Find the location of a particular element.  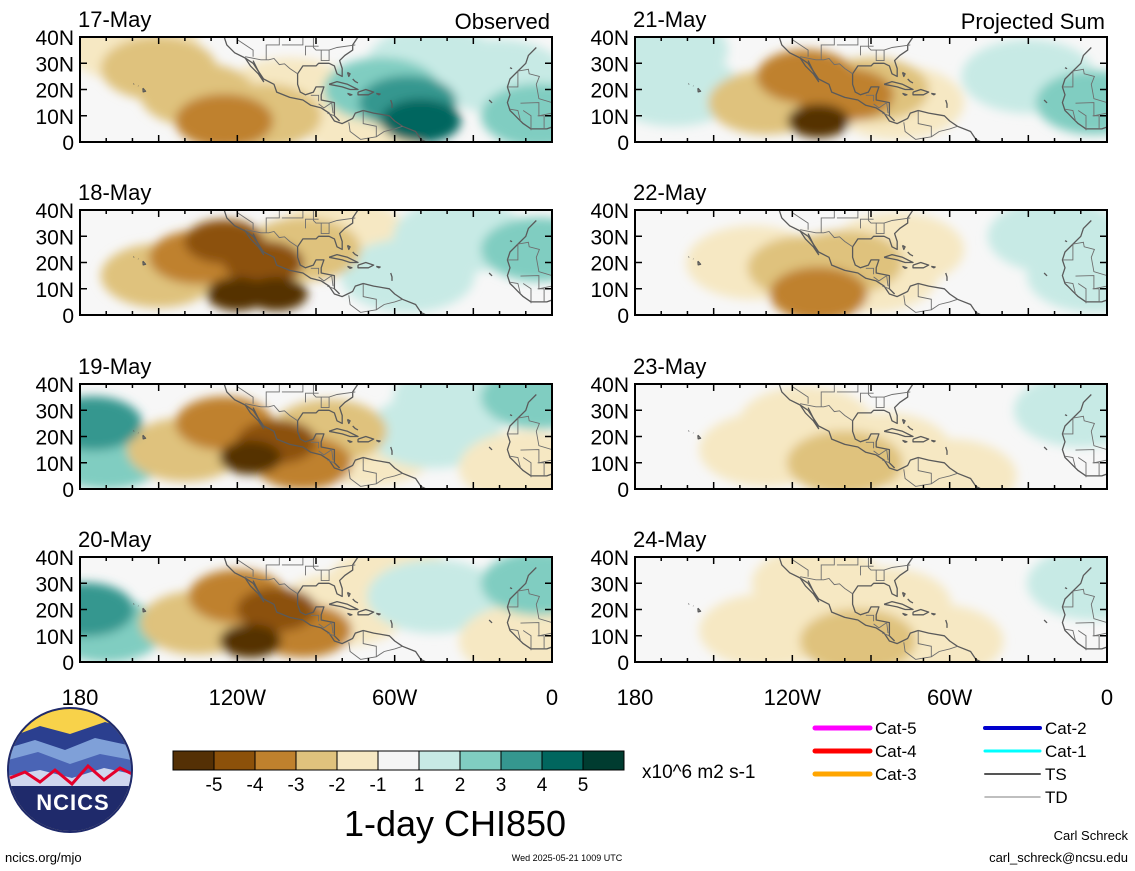

colorbar-label: -4 is located at coordinates (255, 785).